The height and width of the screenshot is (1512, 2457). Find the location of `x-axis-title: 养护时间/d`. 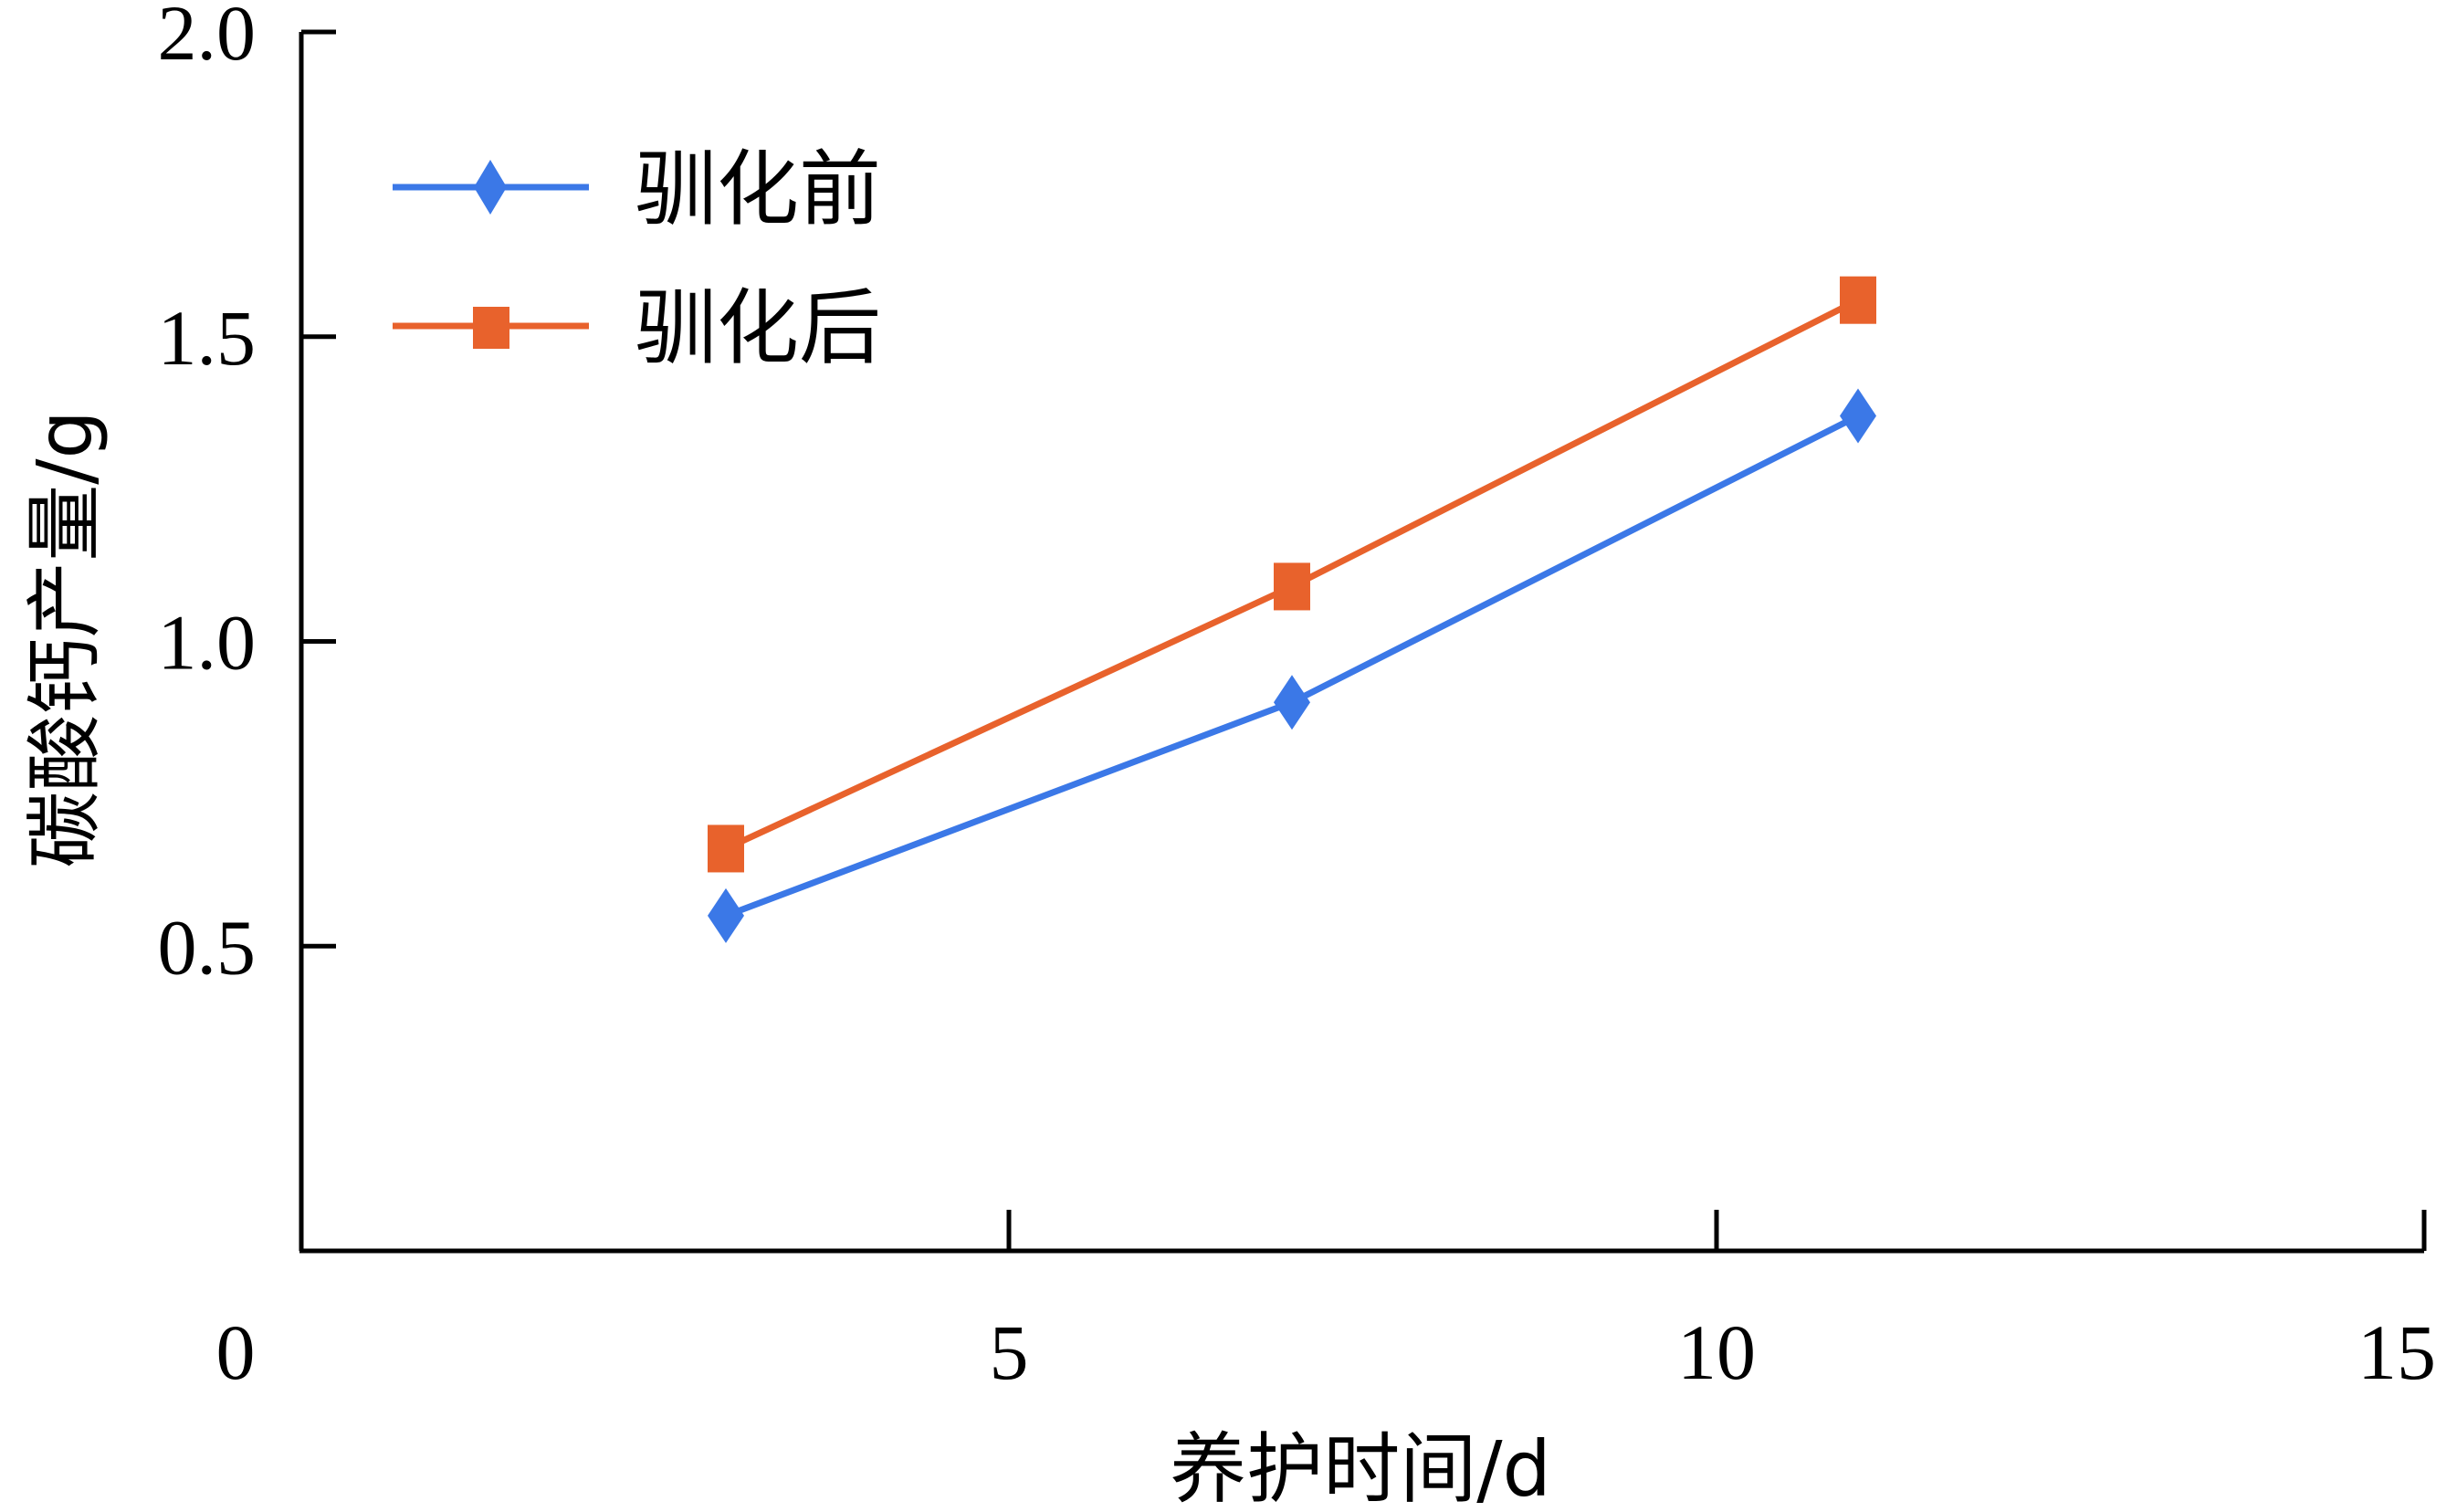

x-axis-title: 养护时间/d is located at coordinates (1360, 1468).